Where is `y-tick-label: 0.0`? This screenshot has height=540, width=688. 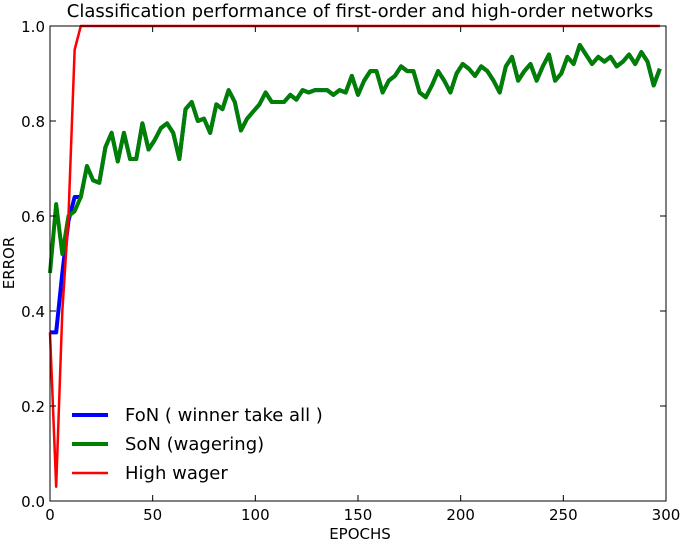
y-tick-label: 0.0 is located at coordinates (33, 502).